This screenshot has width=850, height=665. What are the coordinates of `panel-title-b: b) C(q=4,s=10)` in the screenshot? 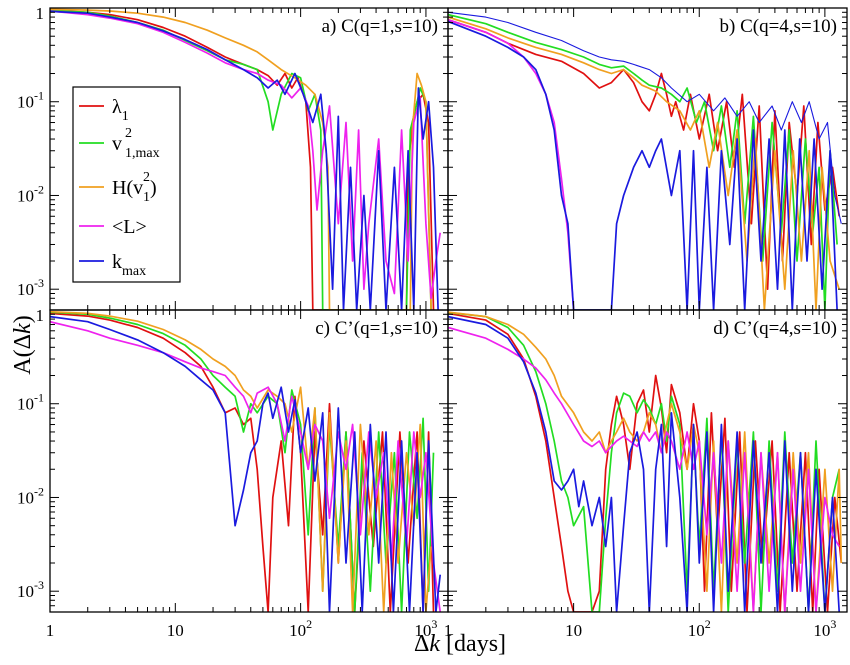 It's located at (778, 26).